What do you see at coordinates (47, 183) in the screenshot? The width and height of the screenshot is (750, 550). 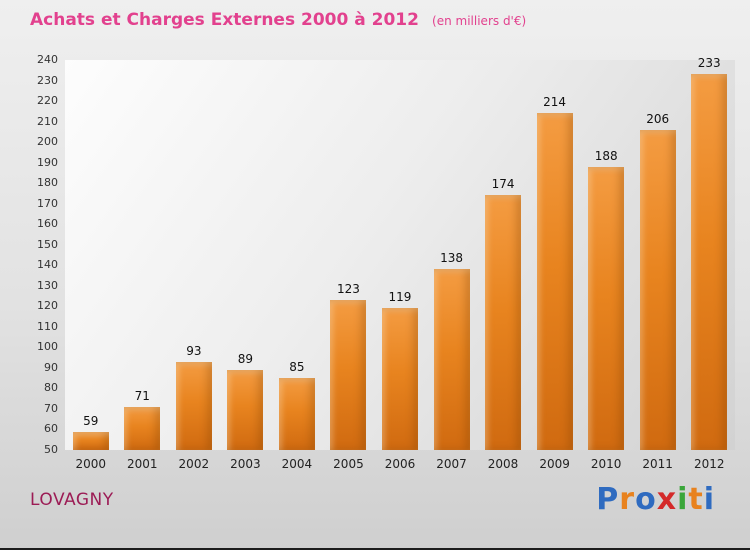 I see `y-tick-label: 180` at bounding box center [47, 183].